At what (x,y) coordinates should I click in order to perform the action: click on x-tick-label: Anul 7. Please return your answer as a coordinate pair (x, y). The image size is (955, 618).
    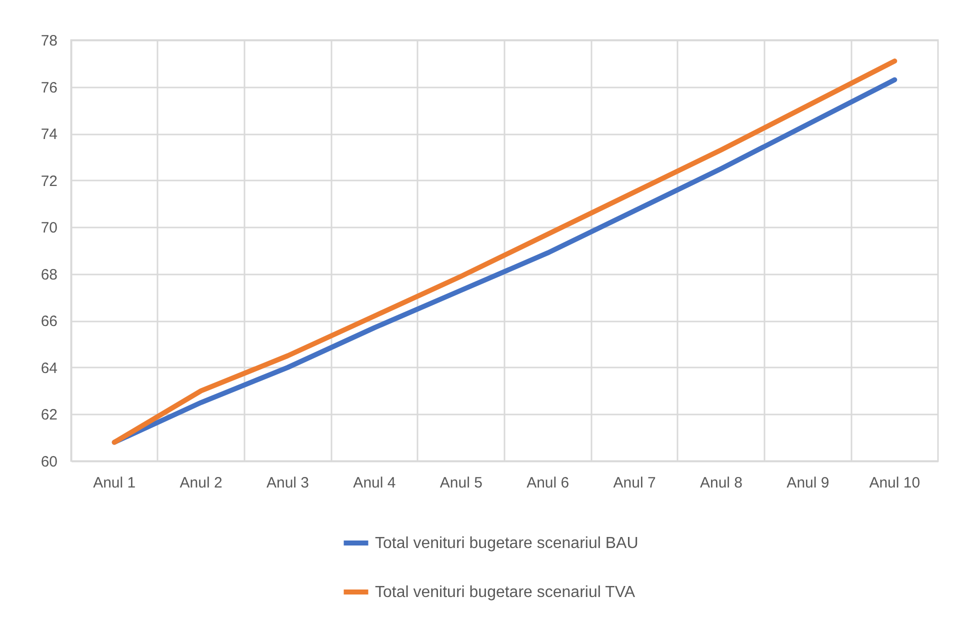
    Looking at the image, I should click on (634, 483).